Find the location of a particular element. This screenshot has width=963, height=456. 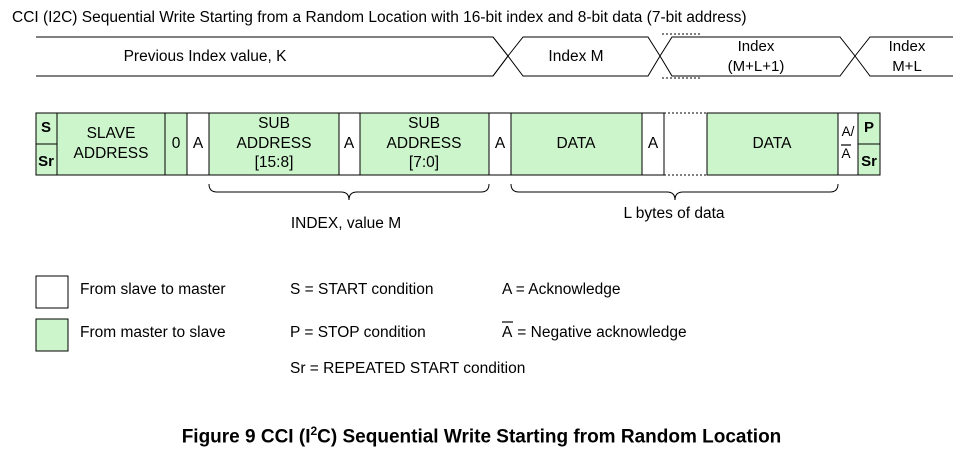

sub-address-high-line3: [15:8] is located at coordinates (274, 162).